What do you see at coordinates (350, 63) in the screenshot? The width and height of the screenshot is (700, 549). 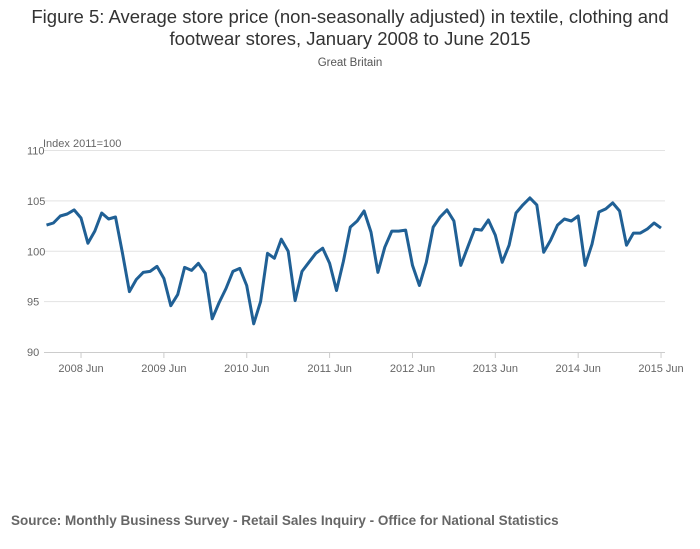 I see `chart-subtitle: Great Britain` at bounding box center [350, 63].